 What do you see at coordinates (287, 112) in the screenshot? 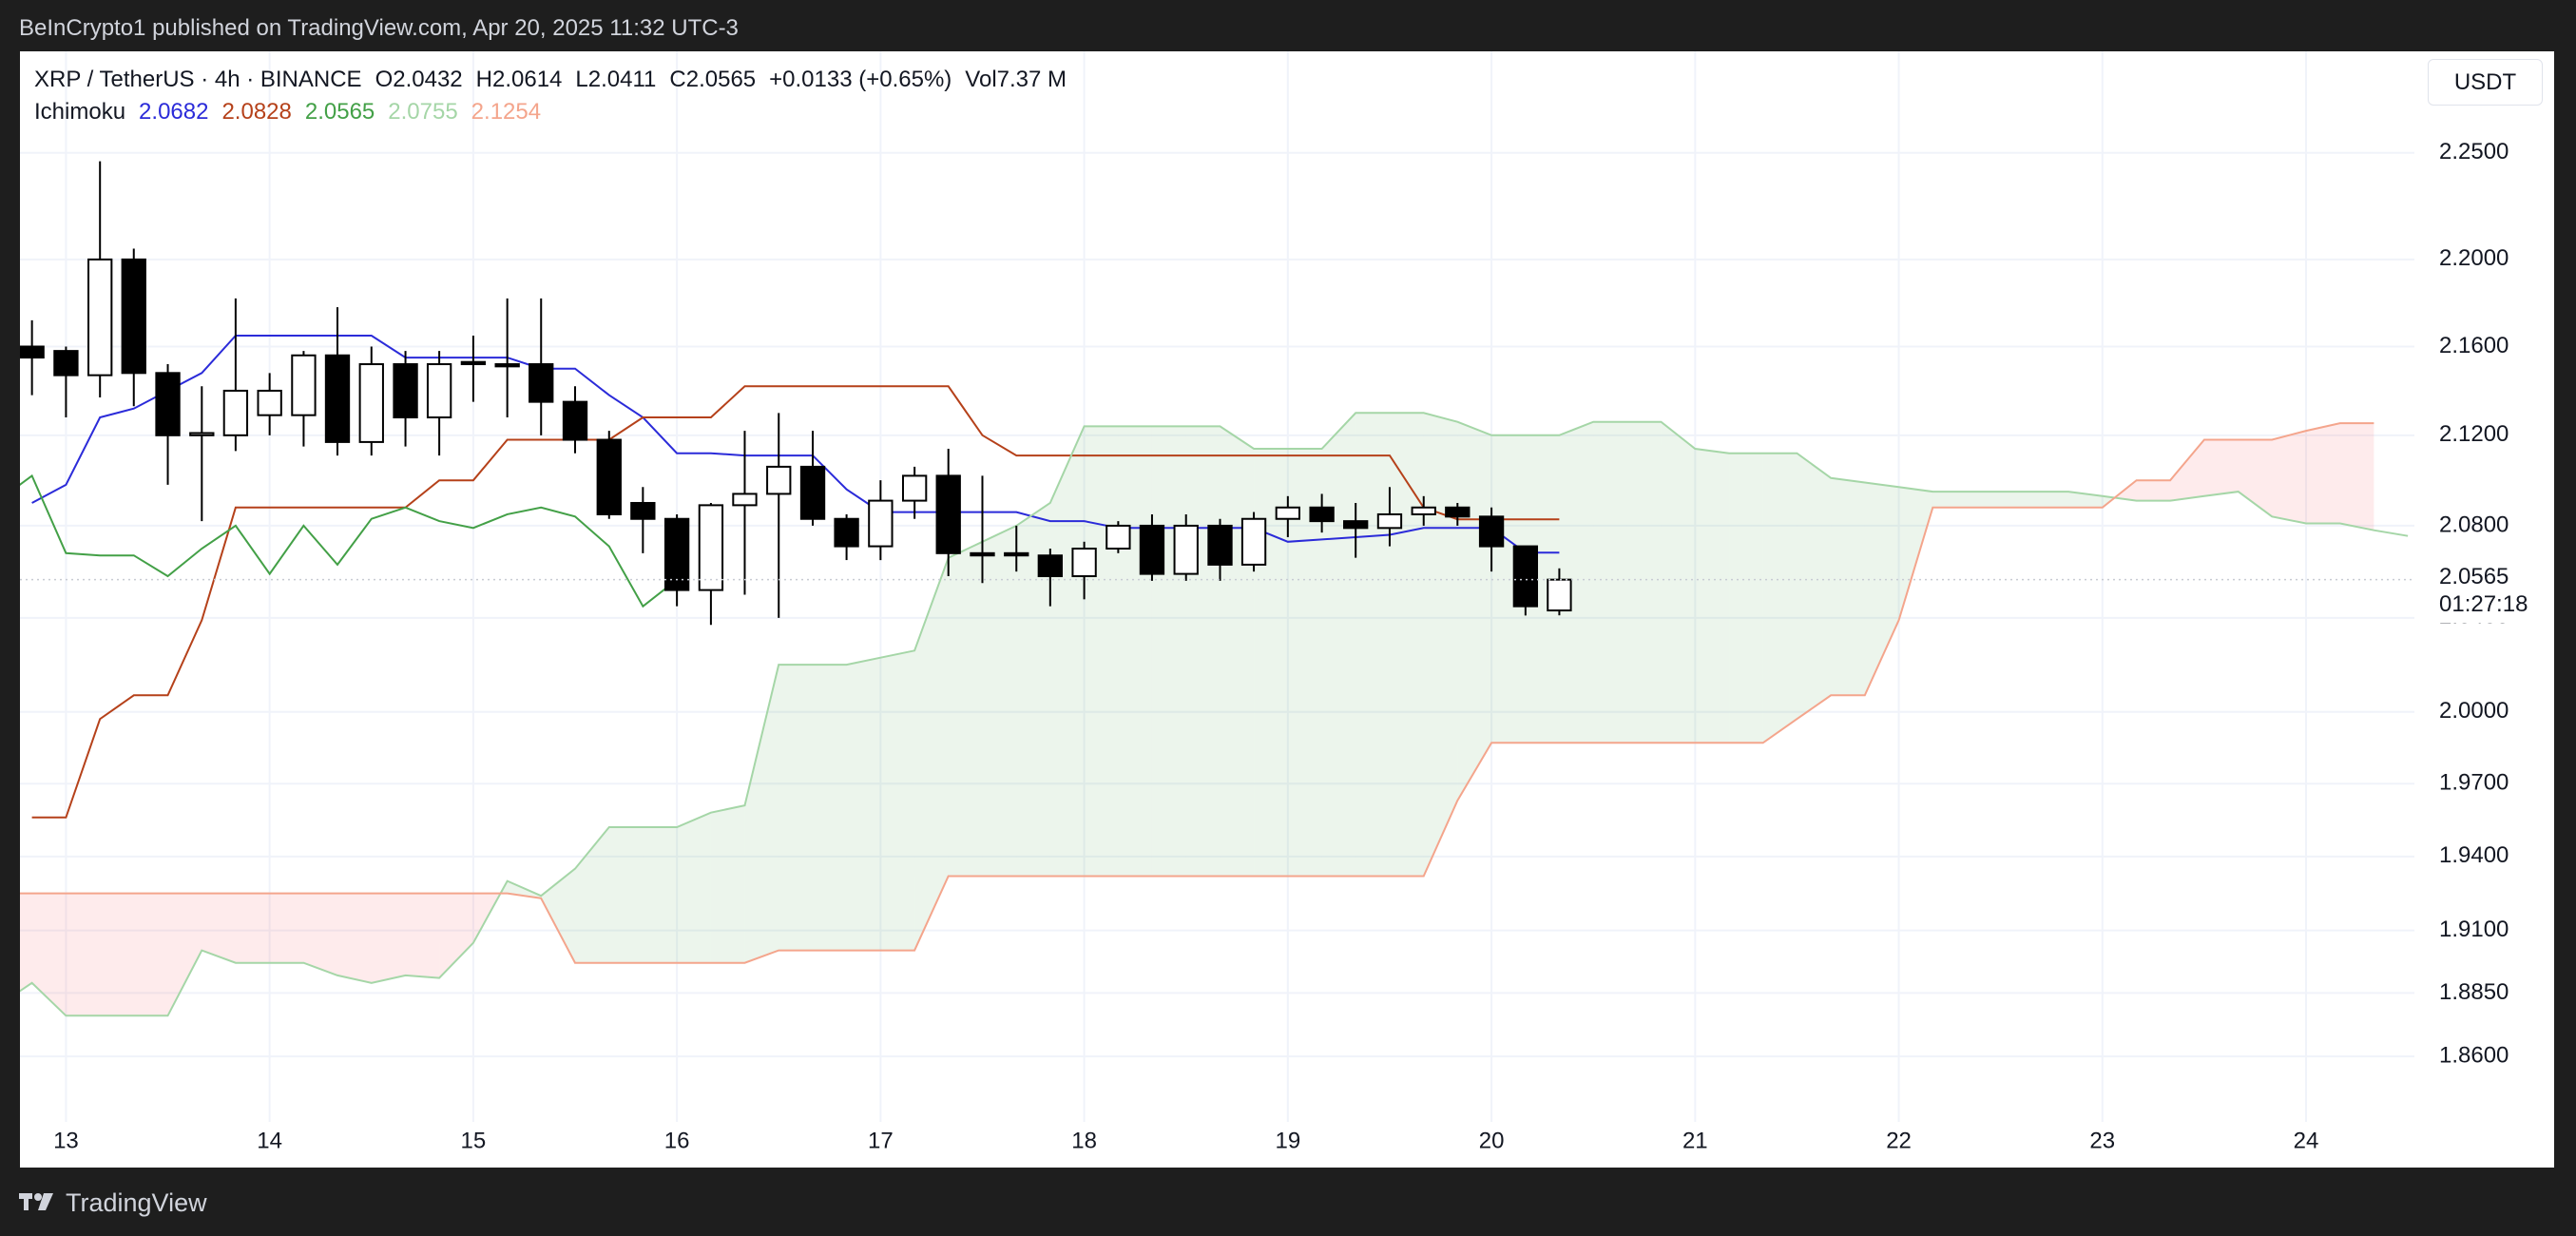
I see `indicator-legend: Ichimoku 2.0682 2.0828 2.0565 2.0755 2.1254` at bounding box center [287, 112].